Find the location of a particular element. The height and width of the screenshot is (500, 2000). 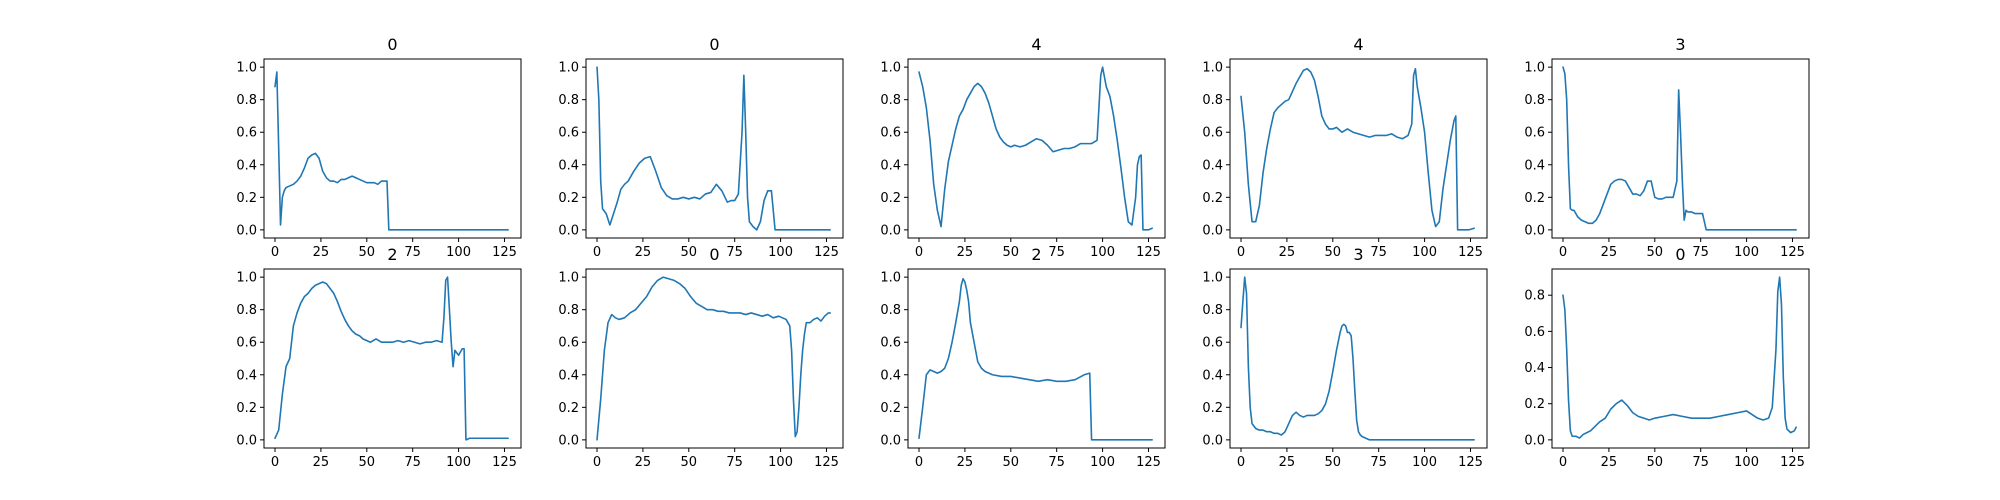

subplot-10: 0 0 25 50 75 100 125 0.0 0.2 0.4 0.6 0.8 is located at coordinates (1667, 357).